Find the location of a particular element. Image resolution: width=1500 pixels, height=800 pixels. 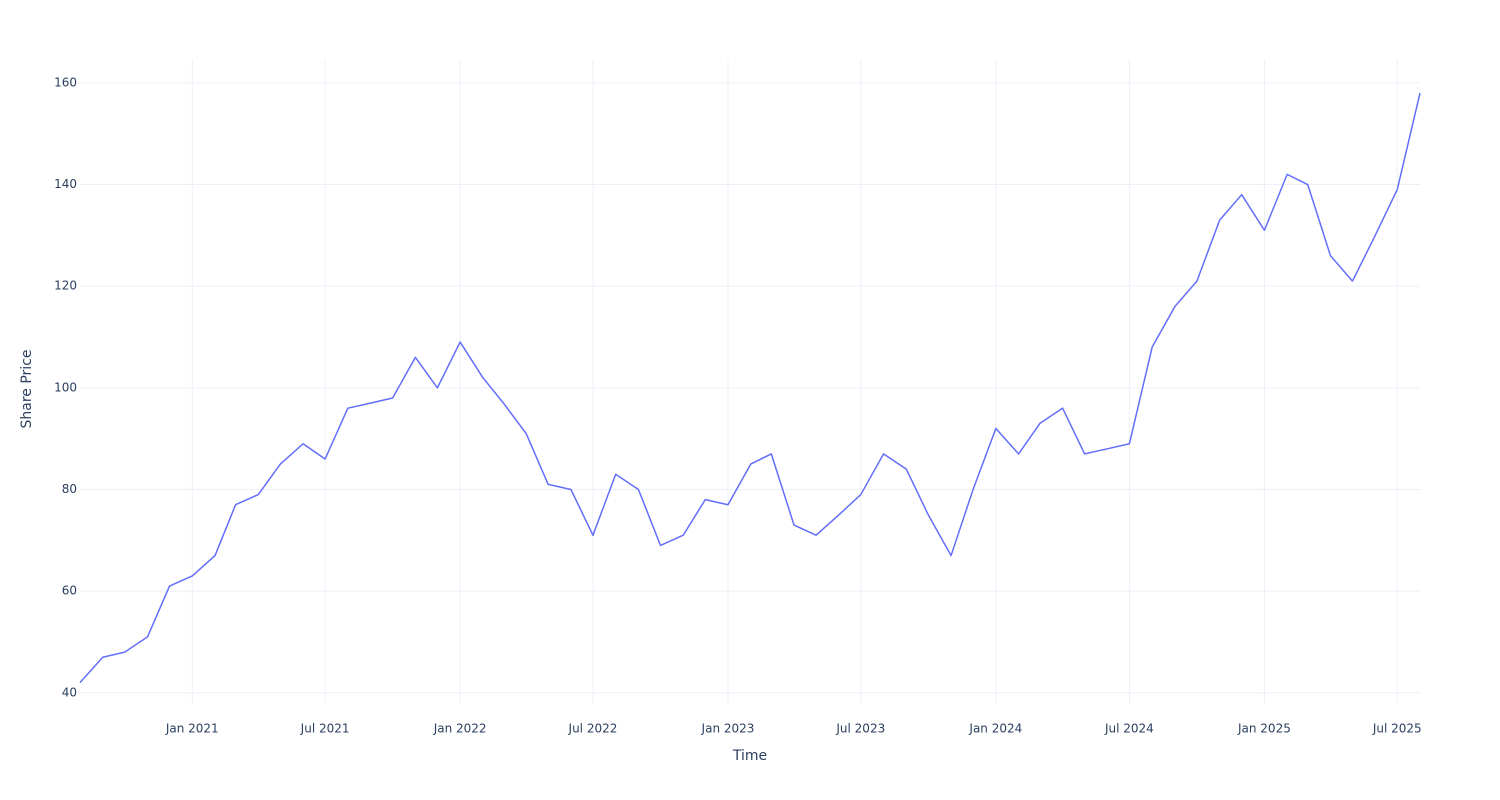

x-tick-label: Jul 2021 is located at coordinates (325, 729).